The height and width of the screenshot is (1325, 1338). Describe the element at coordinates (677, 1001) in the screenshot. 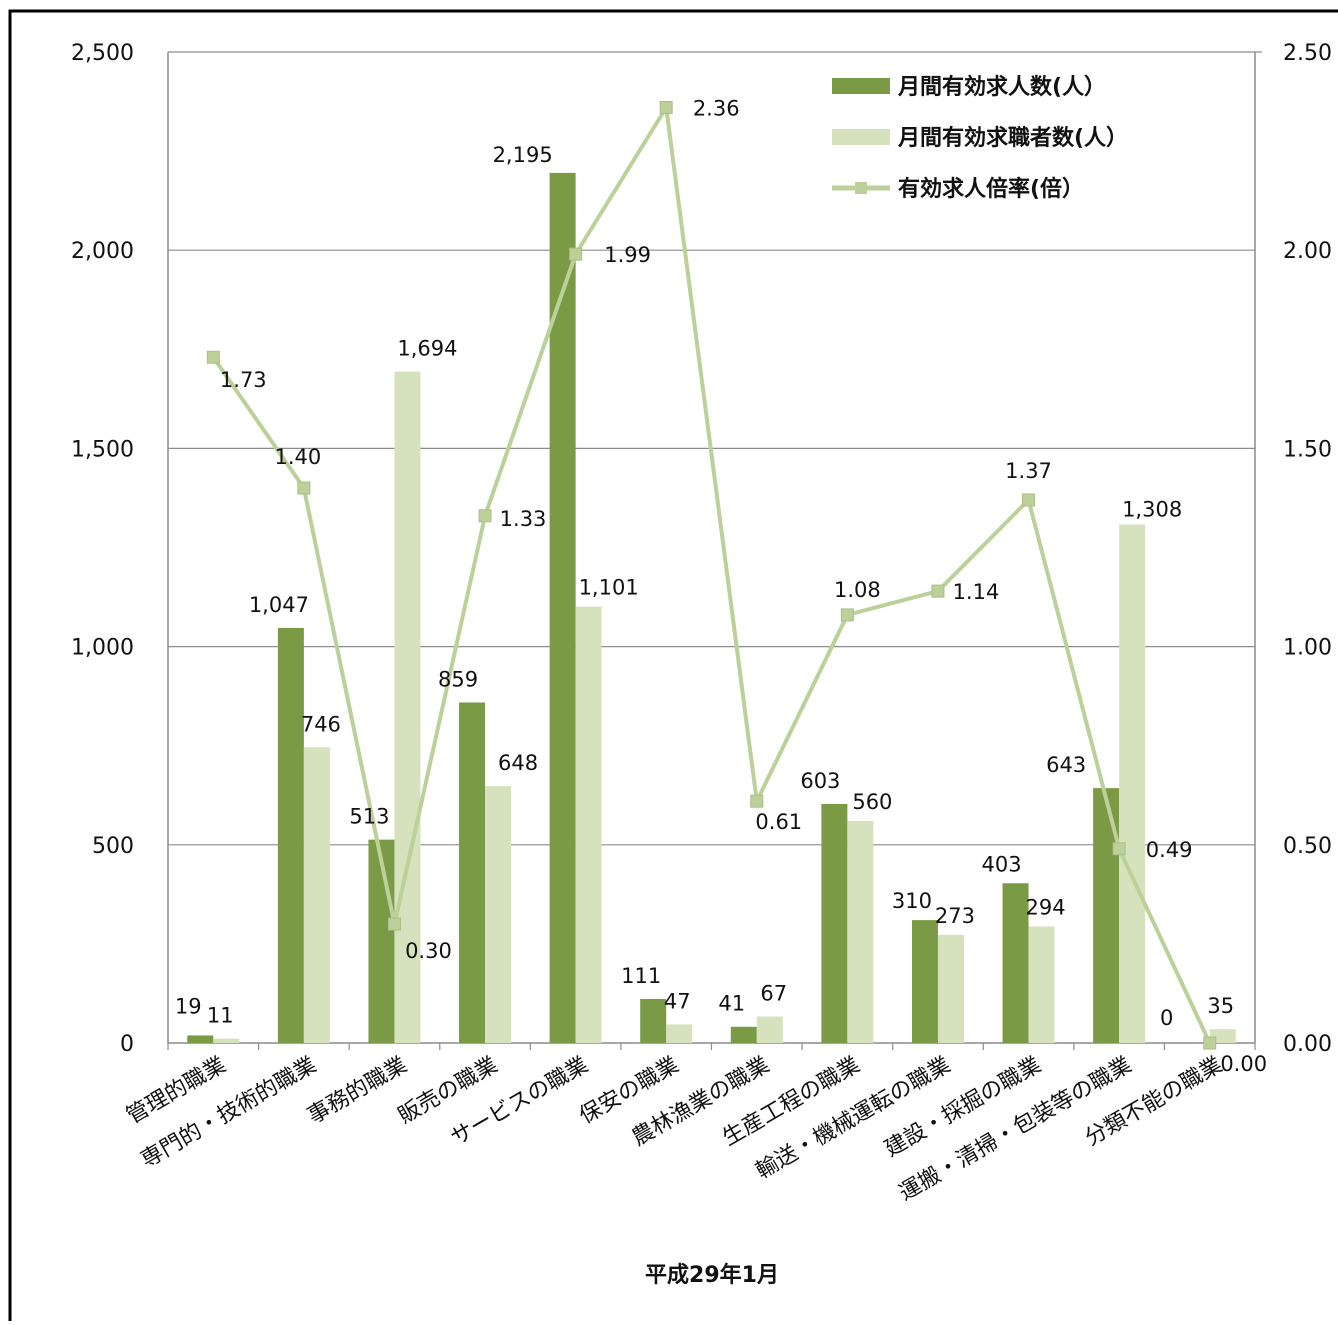

I see `data-label-seekers: 47` at that location.